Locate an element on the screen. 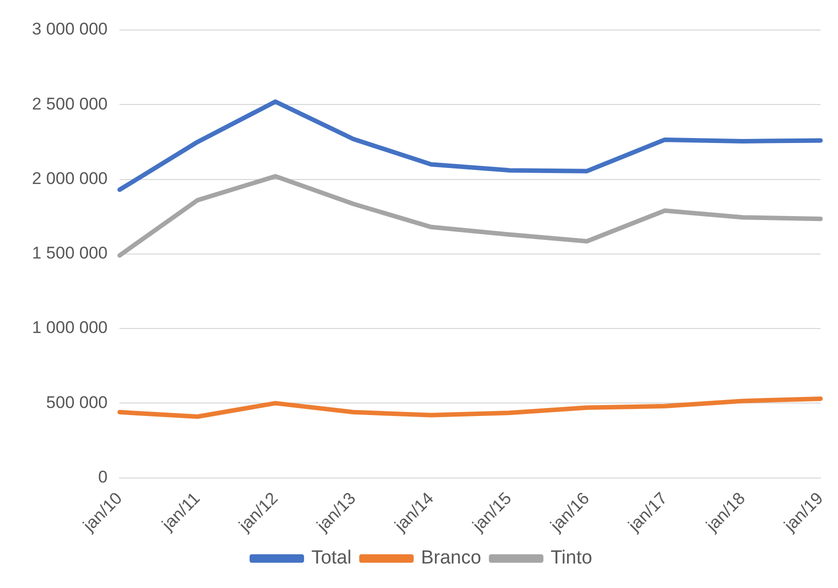 The image size is (838, 588). legend-label: Tinto is located at coordinates (571, 558).